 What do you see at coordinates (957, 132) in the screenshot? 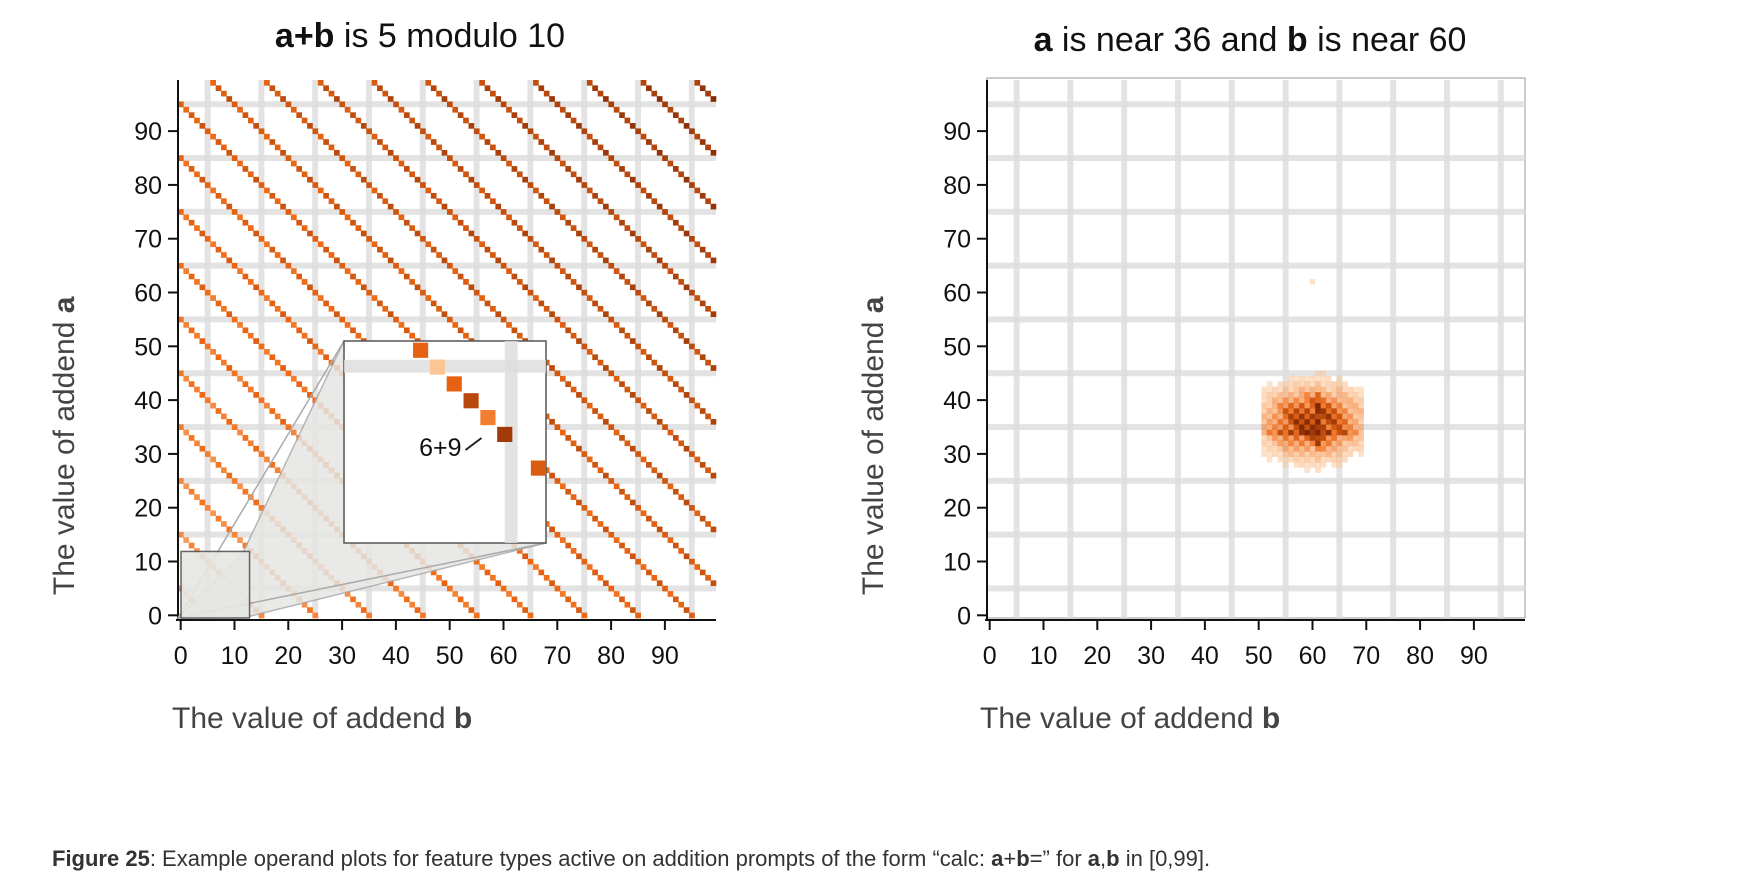
I see `y-tick-label: 90` at bounding box center [957, 132].